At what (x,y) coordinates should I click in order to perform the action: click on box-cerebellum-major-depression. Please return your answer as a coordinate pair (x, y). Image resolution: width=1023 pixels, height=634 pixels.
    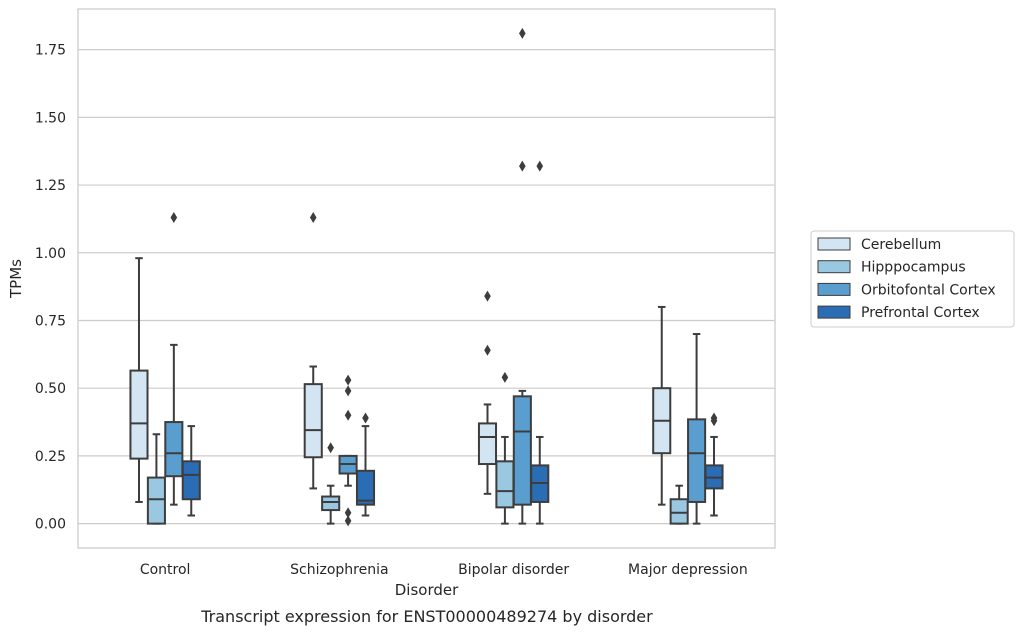
    Looking at the image, I should click on (662, 405).